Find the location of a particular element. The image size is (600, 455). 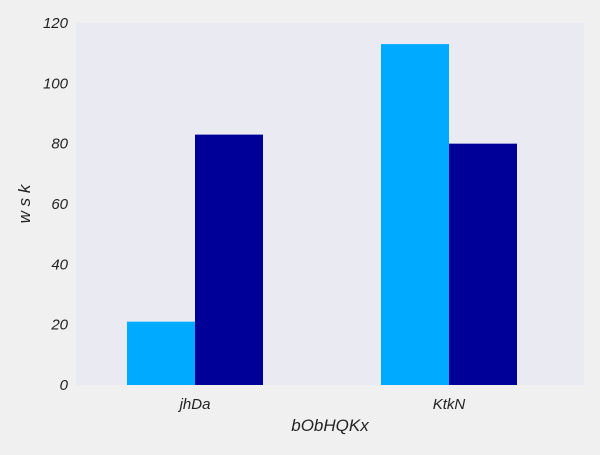

y-tick-label: 100 is located at coordinates (56, 83).